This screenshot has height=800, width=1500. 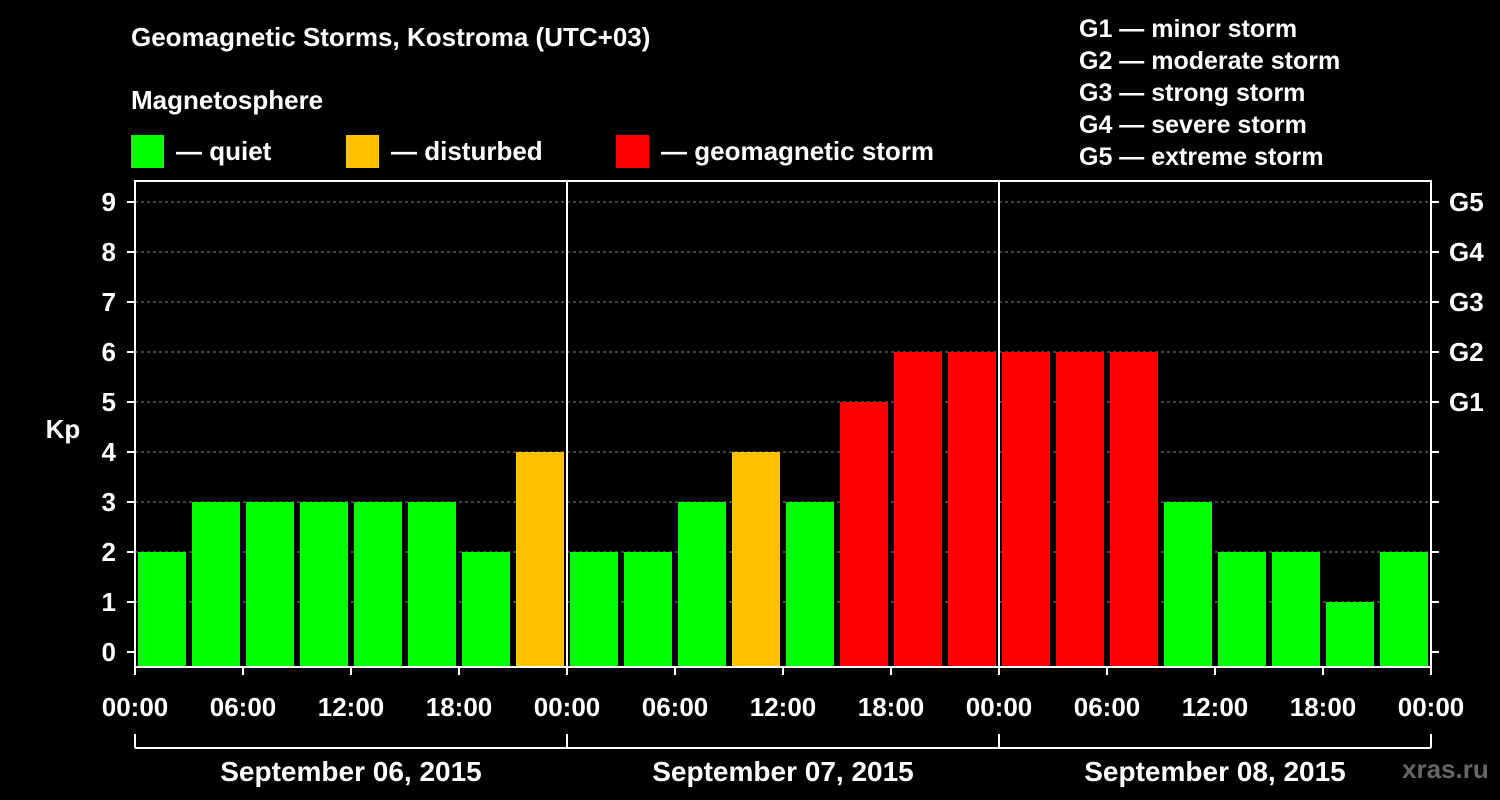 I want to click on g-level-label: G3, so click(x=1466, y=302).